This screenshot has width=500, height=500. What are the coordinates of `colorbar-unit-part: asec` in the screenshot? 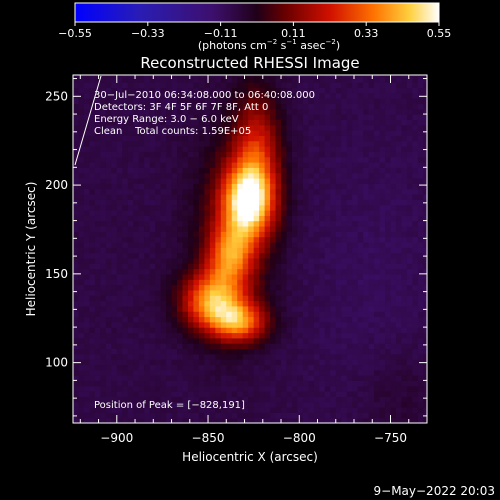 It's located at (311, 45).